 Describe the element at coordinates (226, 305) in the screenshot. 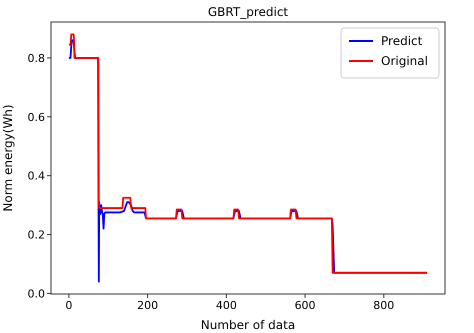

I see `x-tick-label: 400` at that location.